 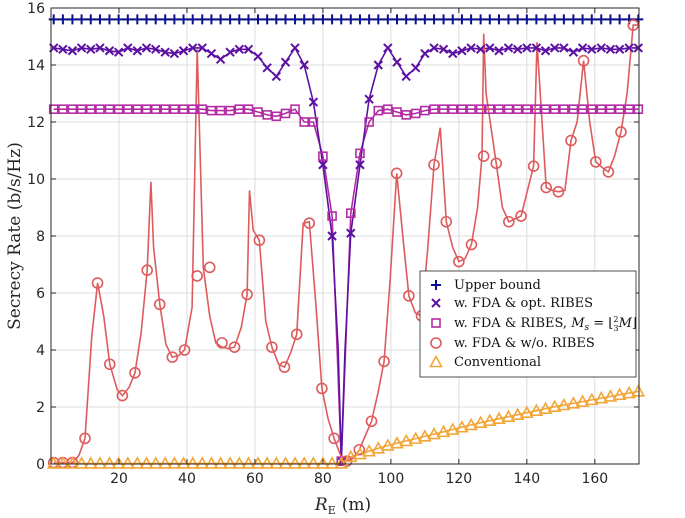 What do you see at coordinates (187, 479) in the screenshot?
I see `tick-label-x: 40` at bounding box center [187, 479].